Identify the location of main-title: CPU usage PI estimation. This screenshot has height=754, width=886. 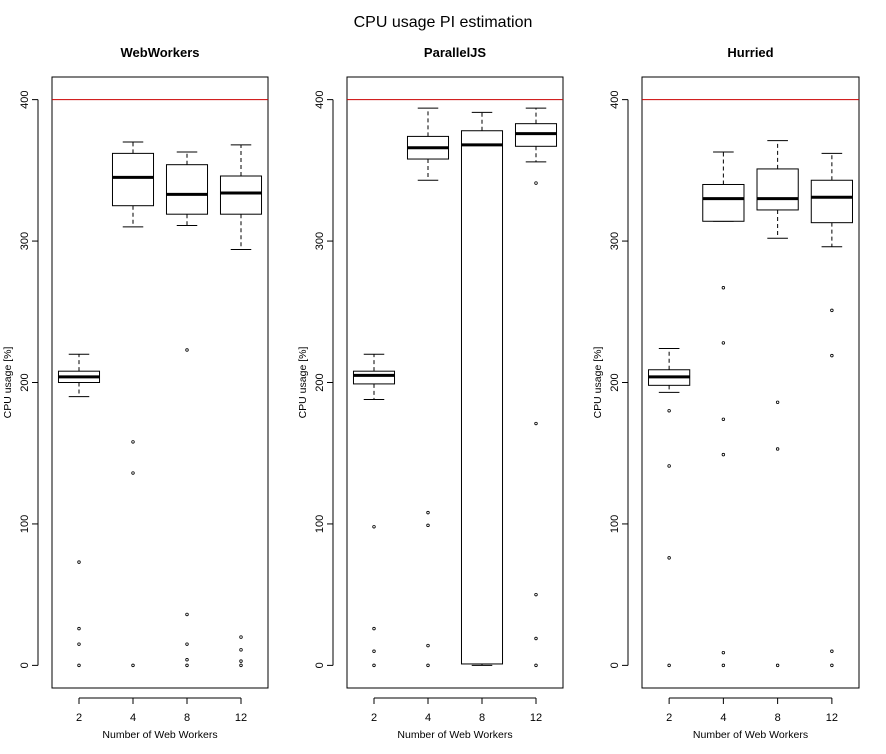
(443, 22).